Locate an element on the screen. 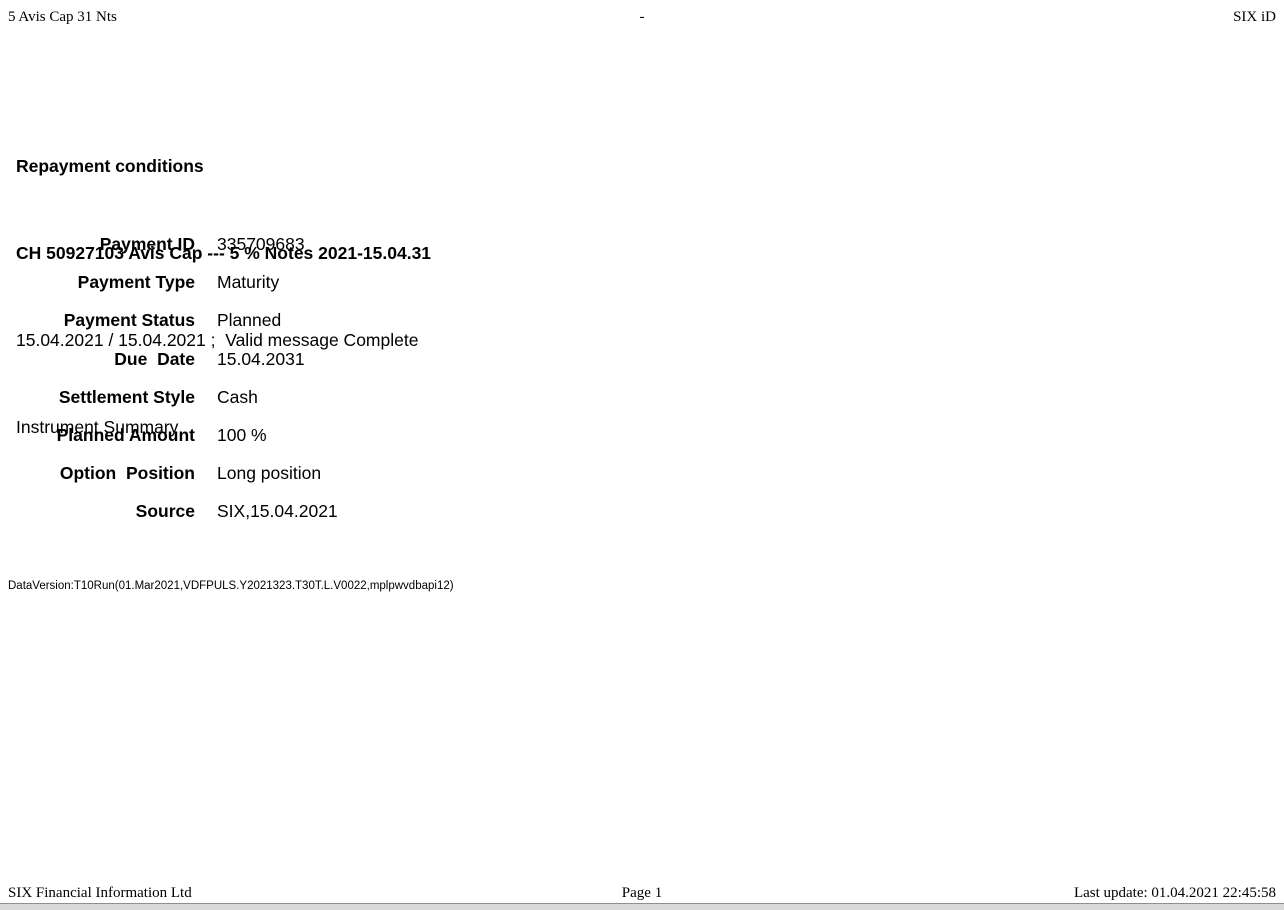 The image size is (1284, 910). summary-row-source: Source SIX,15.04.2021 is located at coordinates (169, 520).